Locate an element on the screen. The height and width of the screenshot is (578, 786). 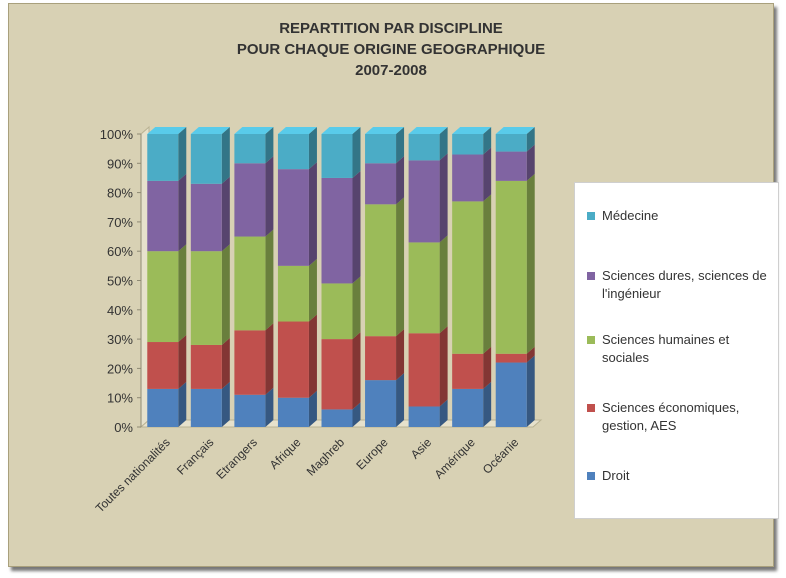
y-tick-label: 0% is located at coordinates (123, 427).